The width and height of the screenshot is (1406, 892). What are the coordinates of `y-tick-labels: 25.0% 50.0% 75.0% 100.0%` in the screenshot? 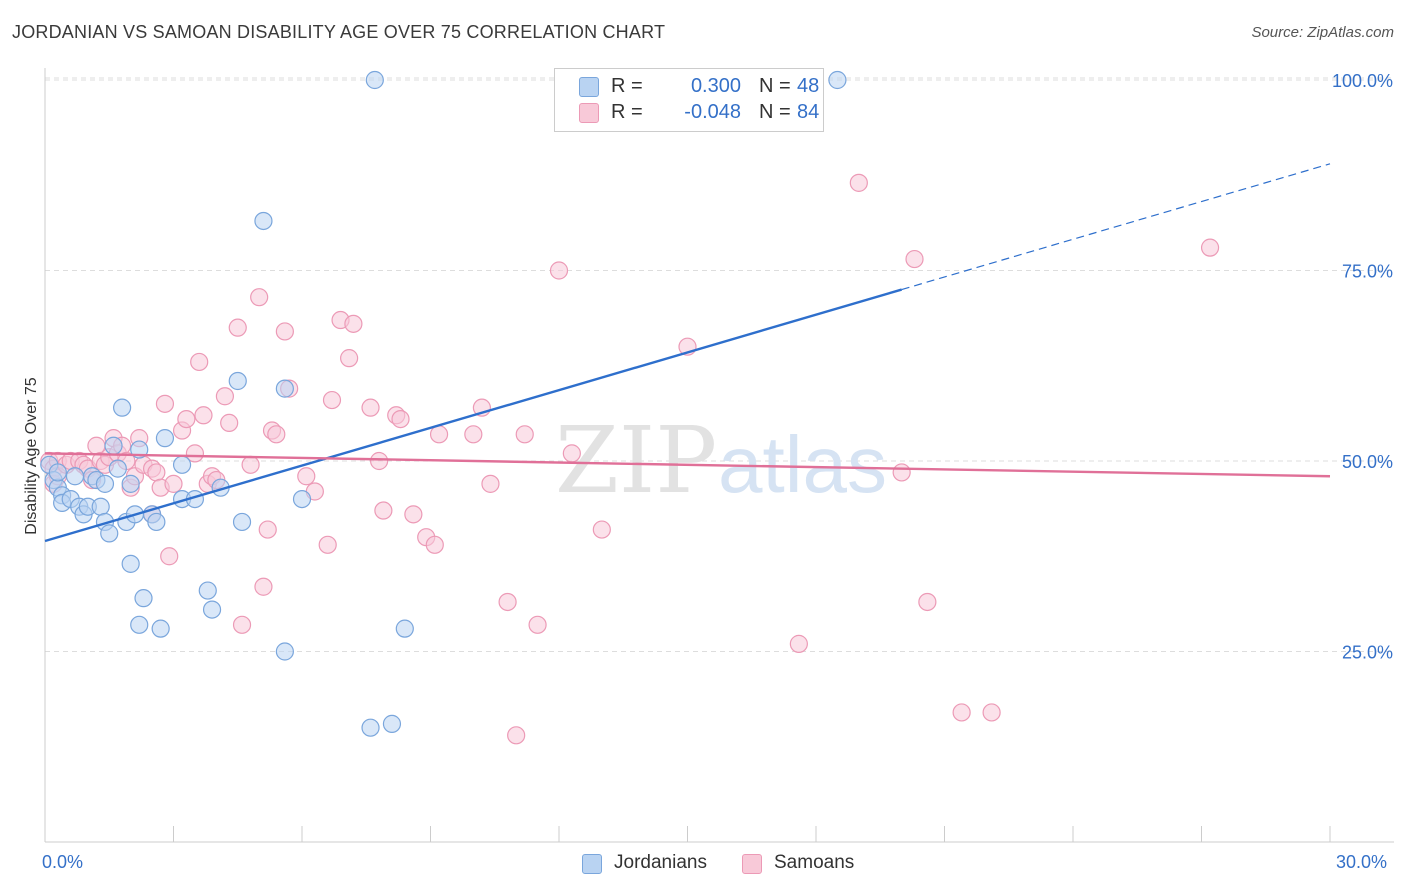 It's located at (1362, 367).